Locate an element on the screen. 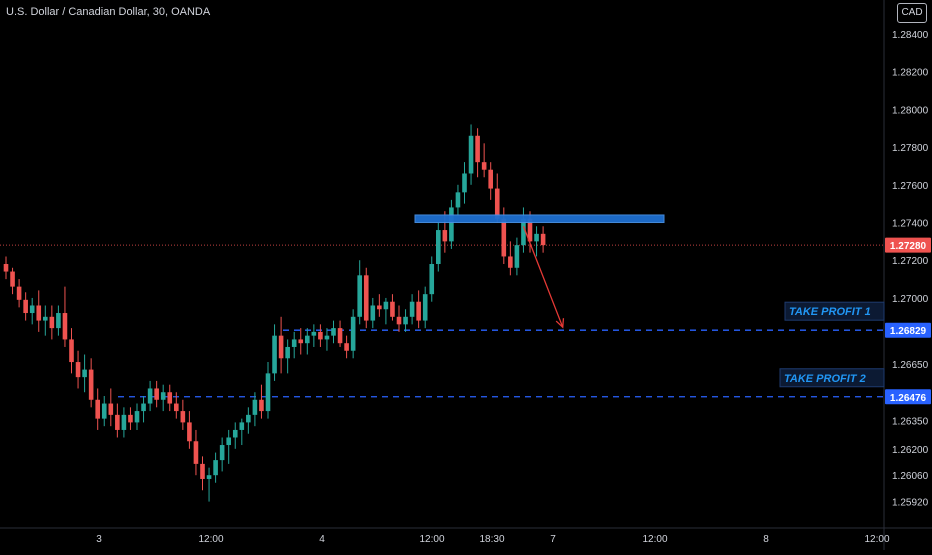 This screenshot has width=932, height=555. take-profit-1-label-box is located at coordinates (834, 311).